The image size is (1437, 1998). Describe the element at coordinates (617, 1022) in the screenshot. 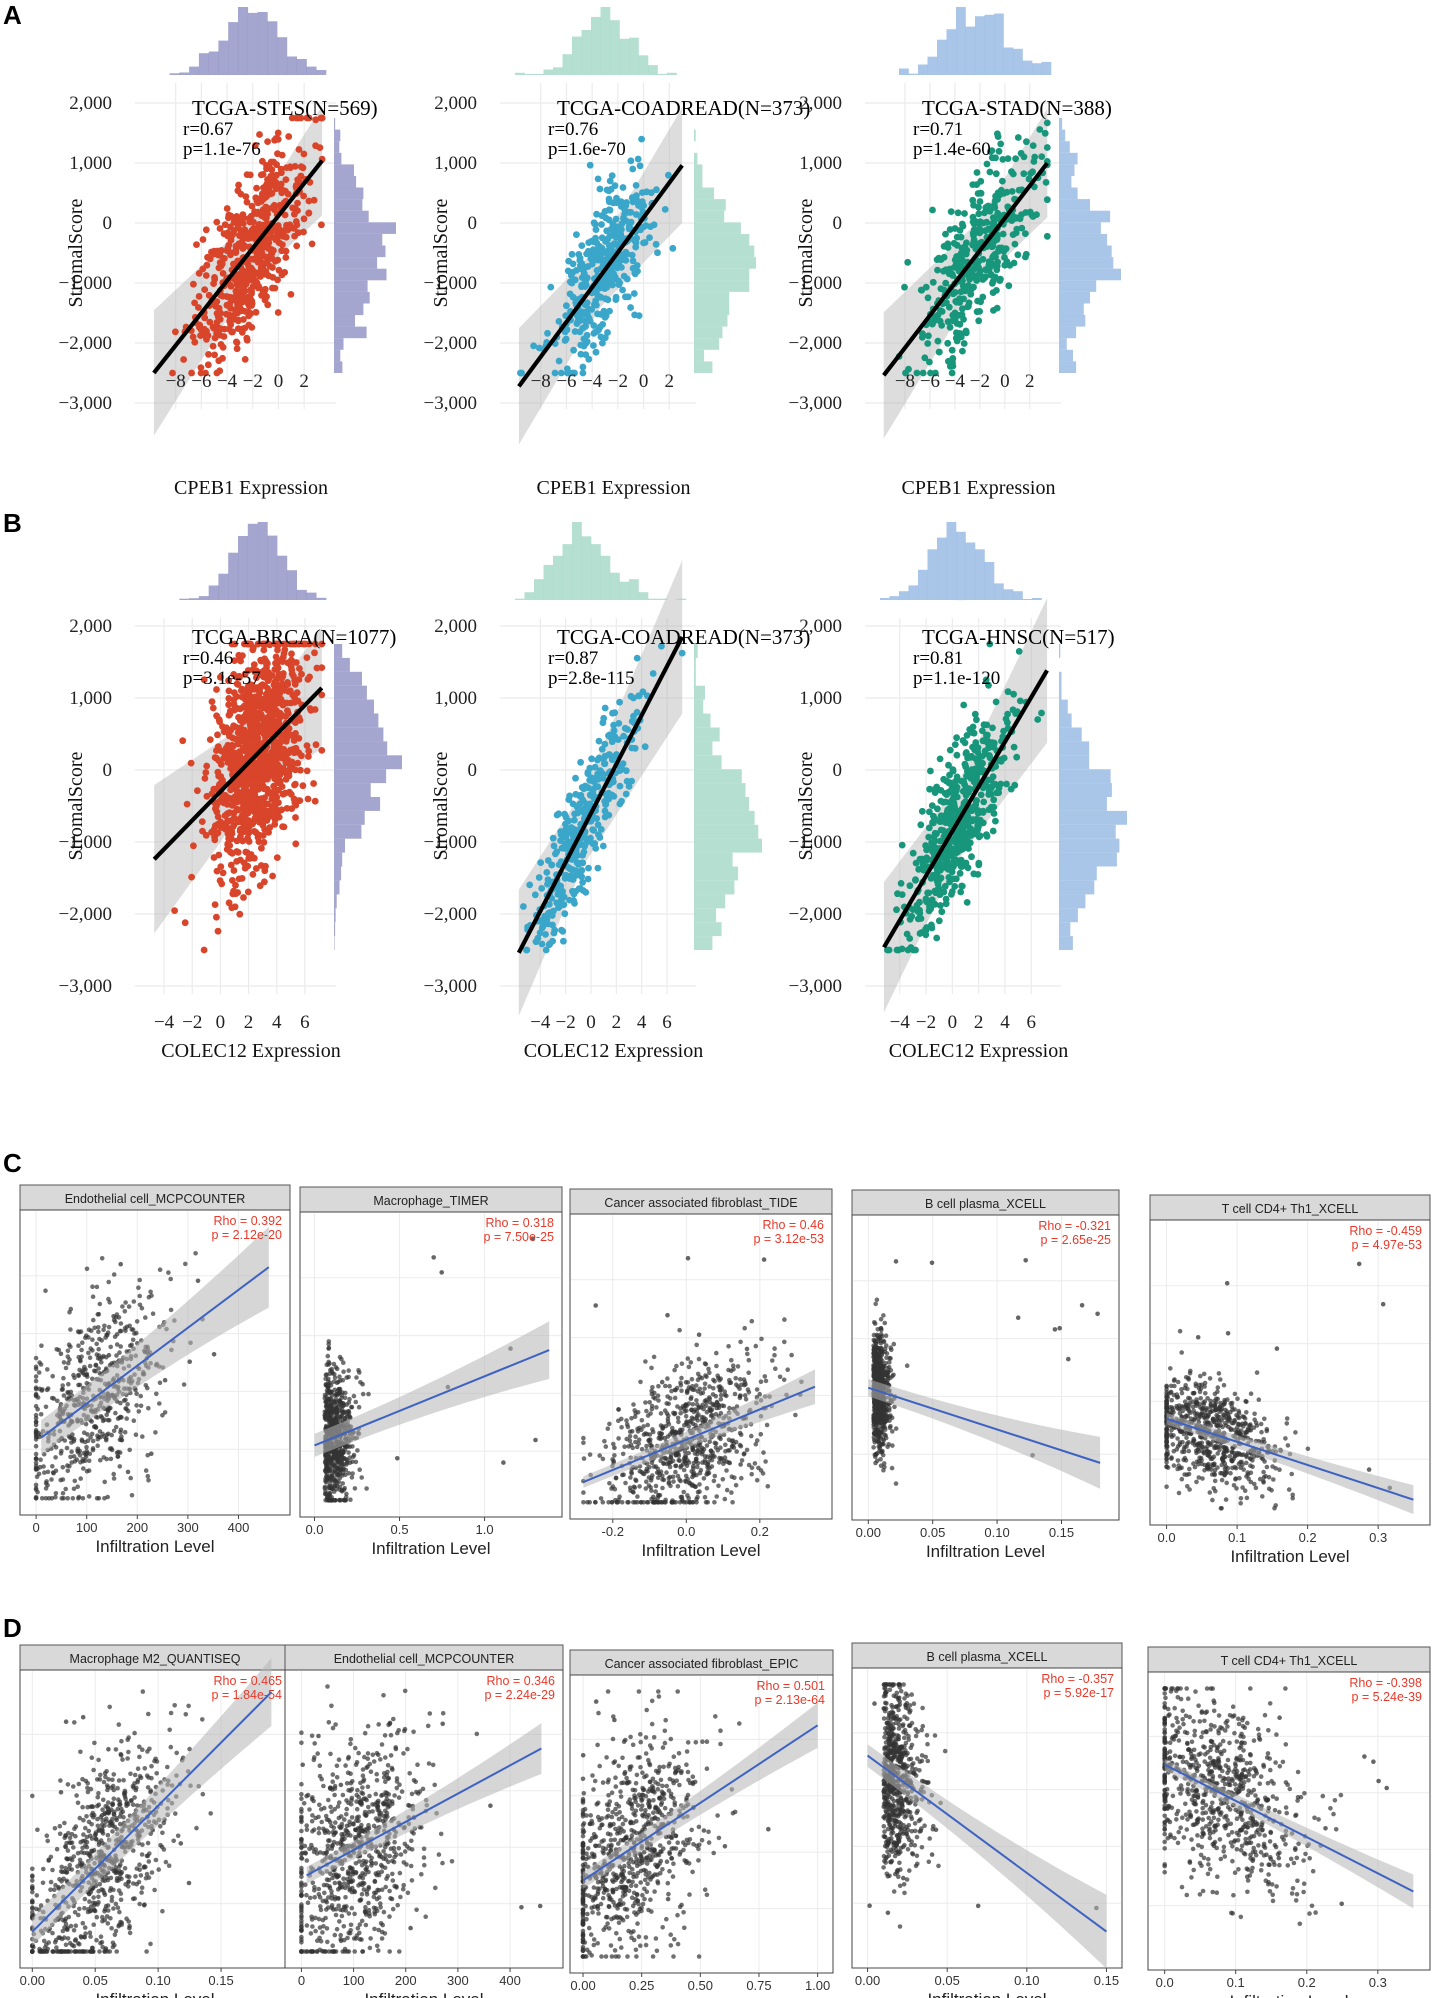

I see `x-tick-label: 2` at that location.